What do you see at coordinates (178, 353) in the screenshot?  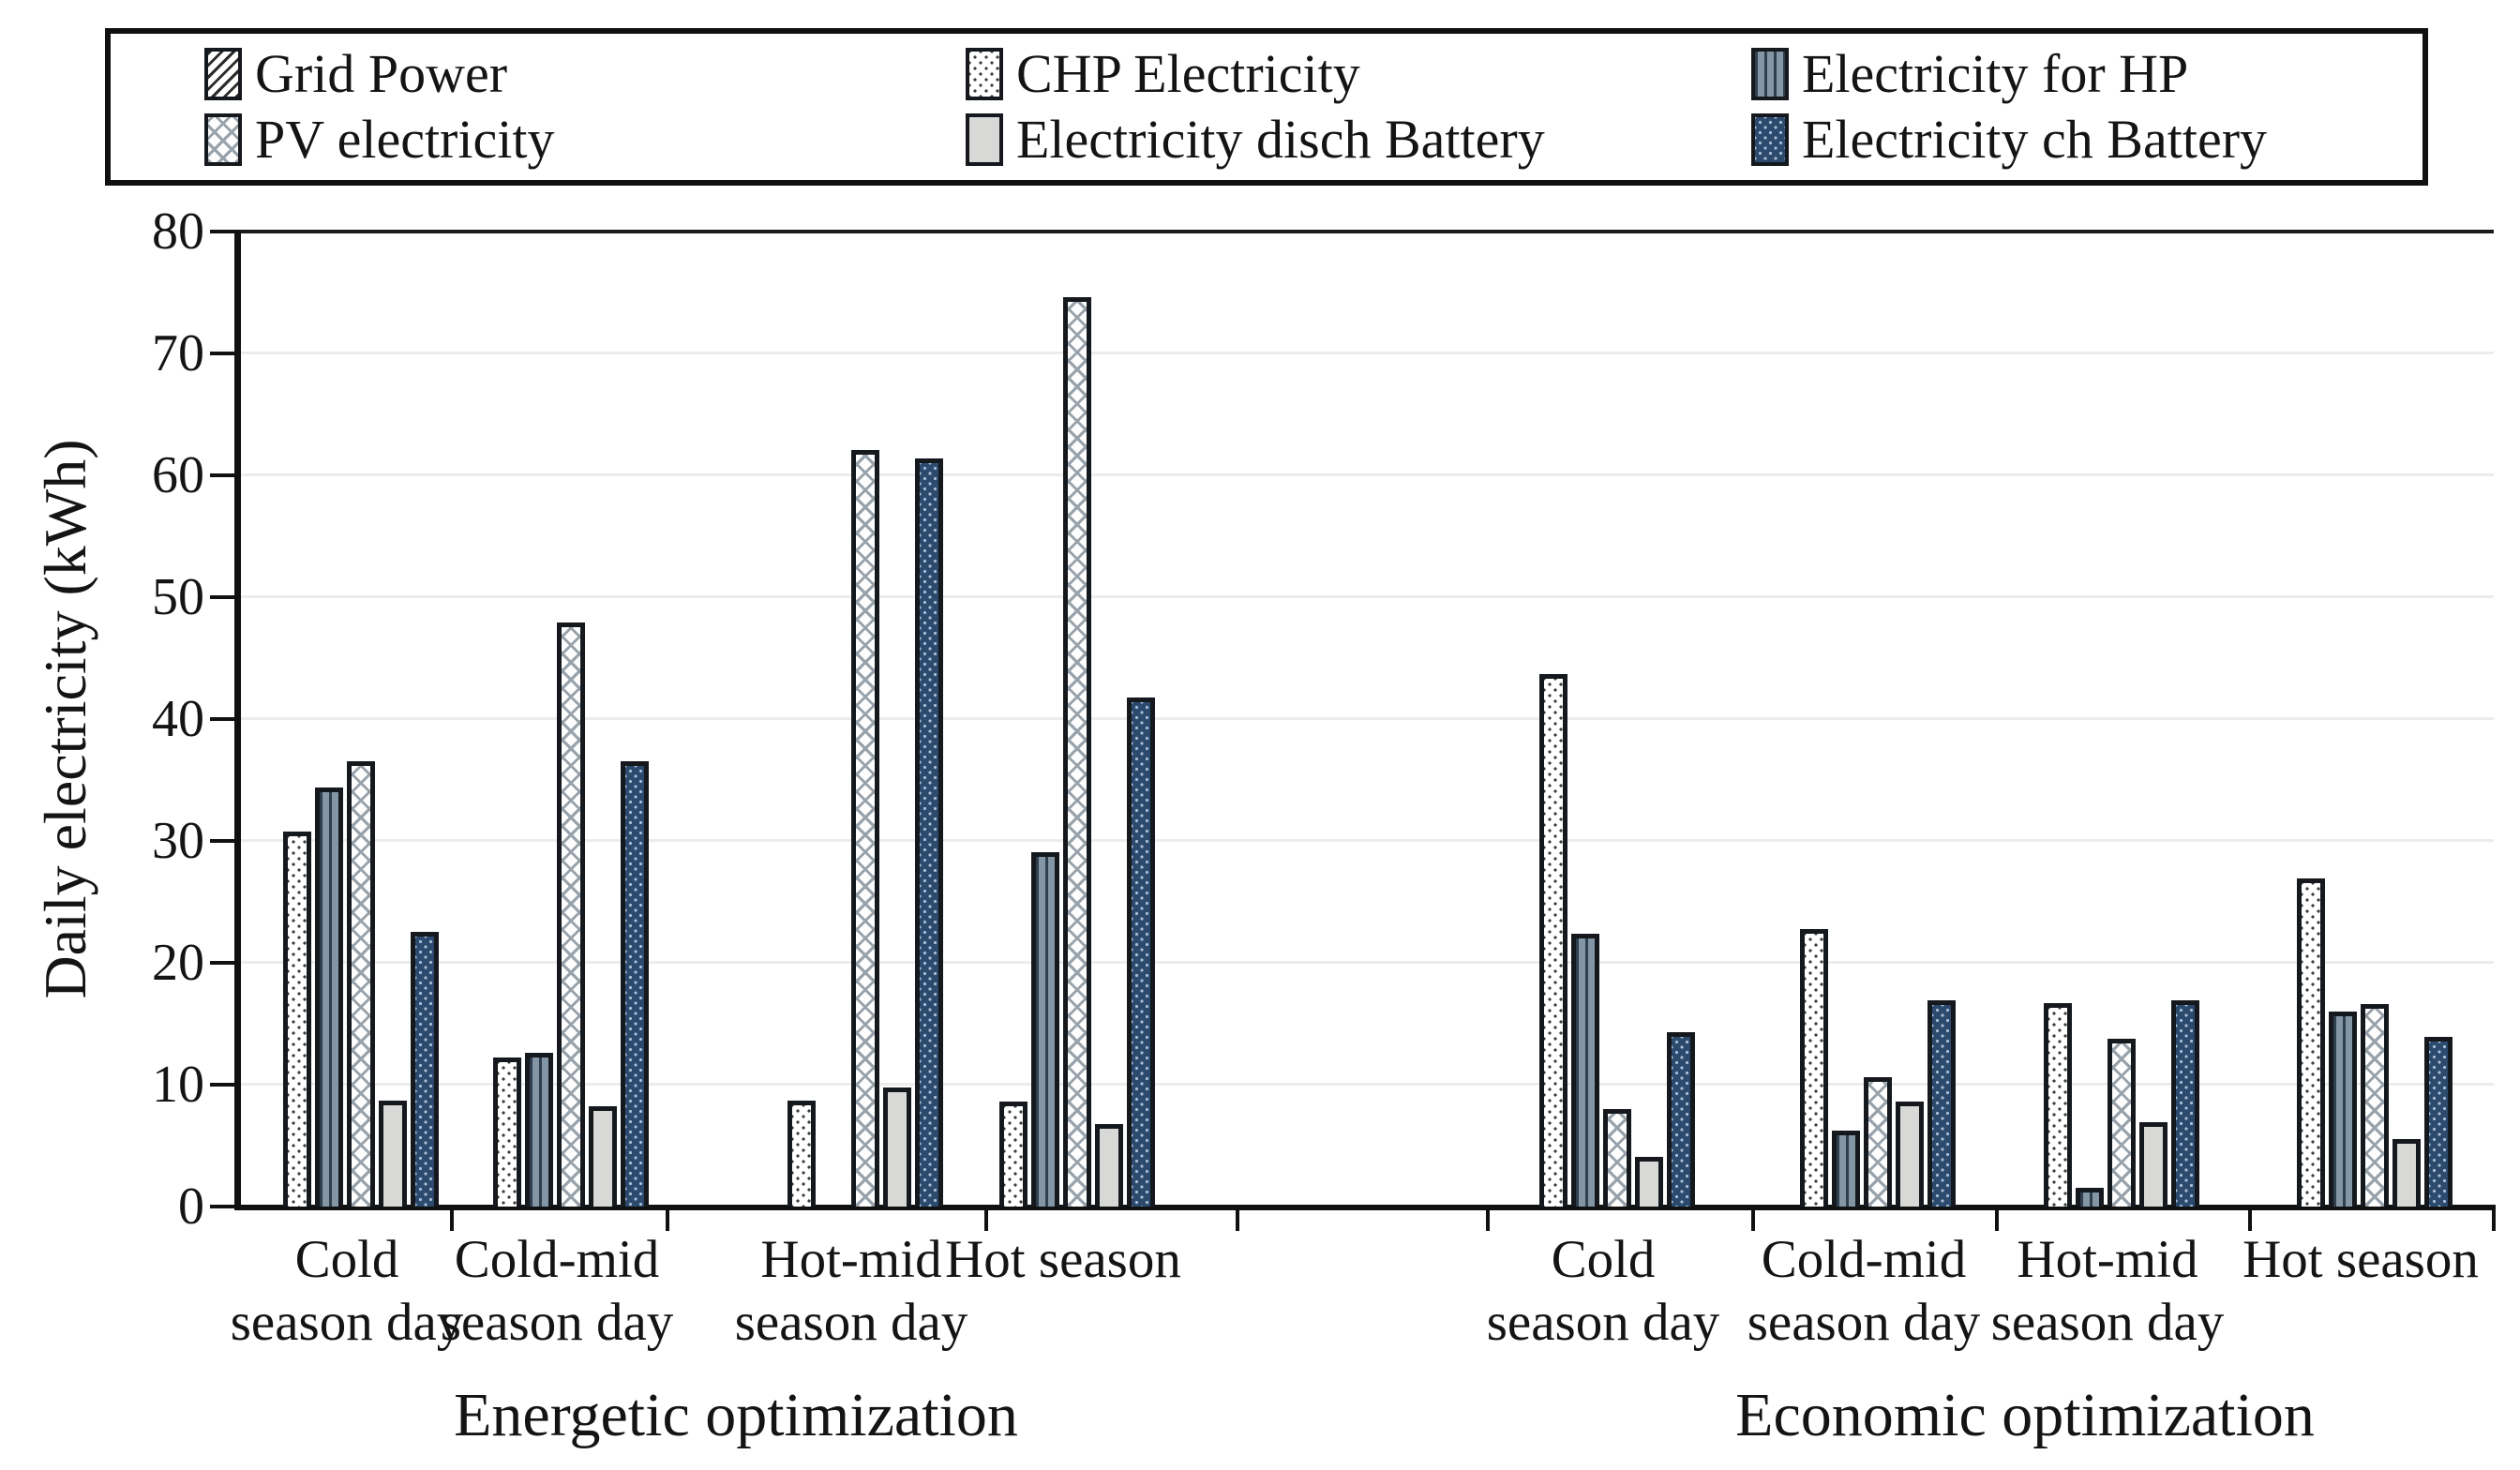 I see `y-tick-label: 70` at bounding box center [178, 353].